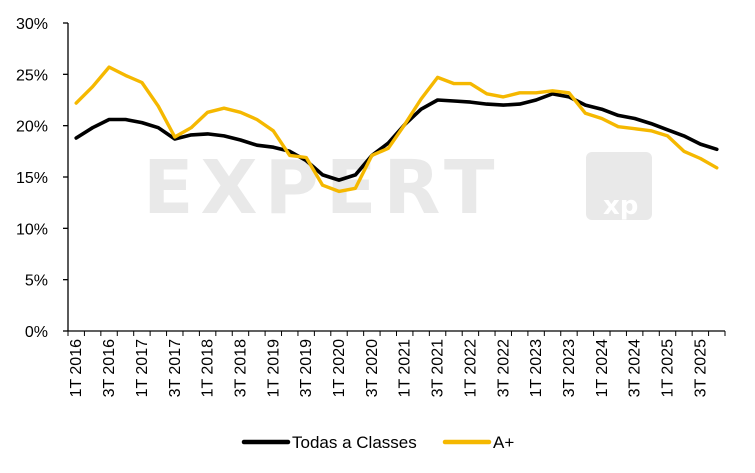 The width and height of the screenshot is (755, 473). I want to click on legend-label: Todas a Classes, so click(354, 442).